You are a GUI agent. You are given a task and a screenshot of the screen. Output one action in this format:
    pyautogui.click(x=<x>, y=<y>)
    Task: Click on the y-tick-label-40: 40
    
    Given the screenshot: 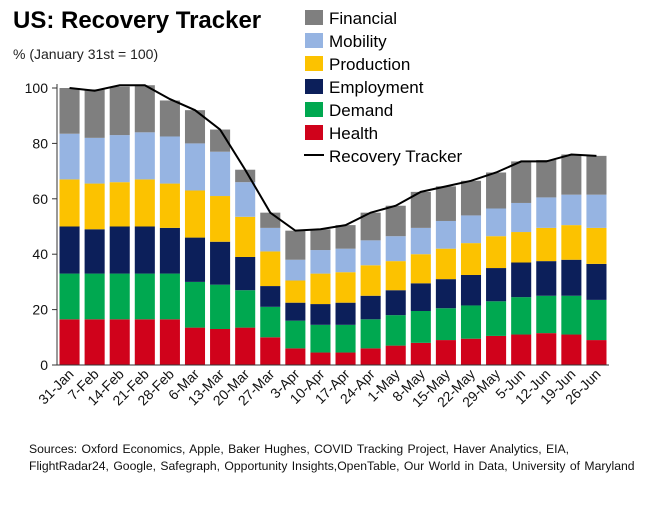 What is the action you would take?
    pyautogui.click(x=40, y=254)
    